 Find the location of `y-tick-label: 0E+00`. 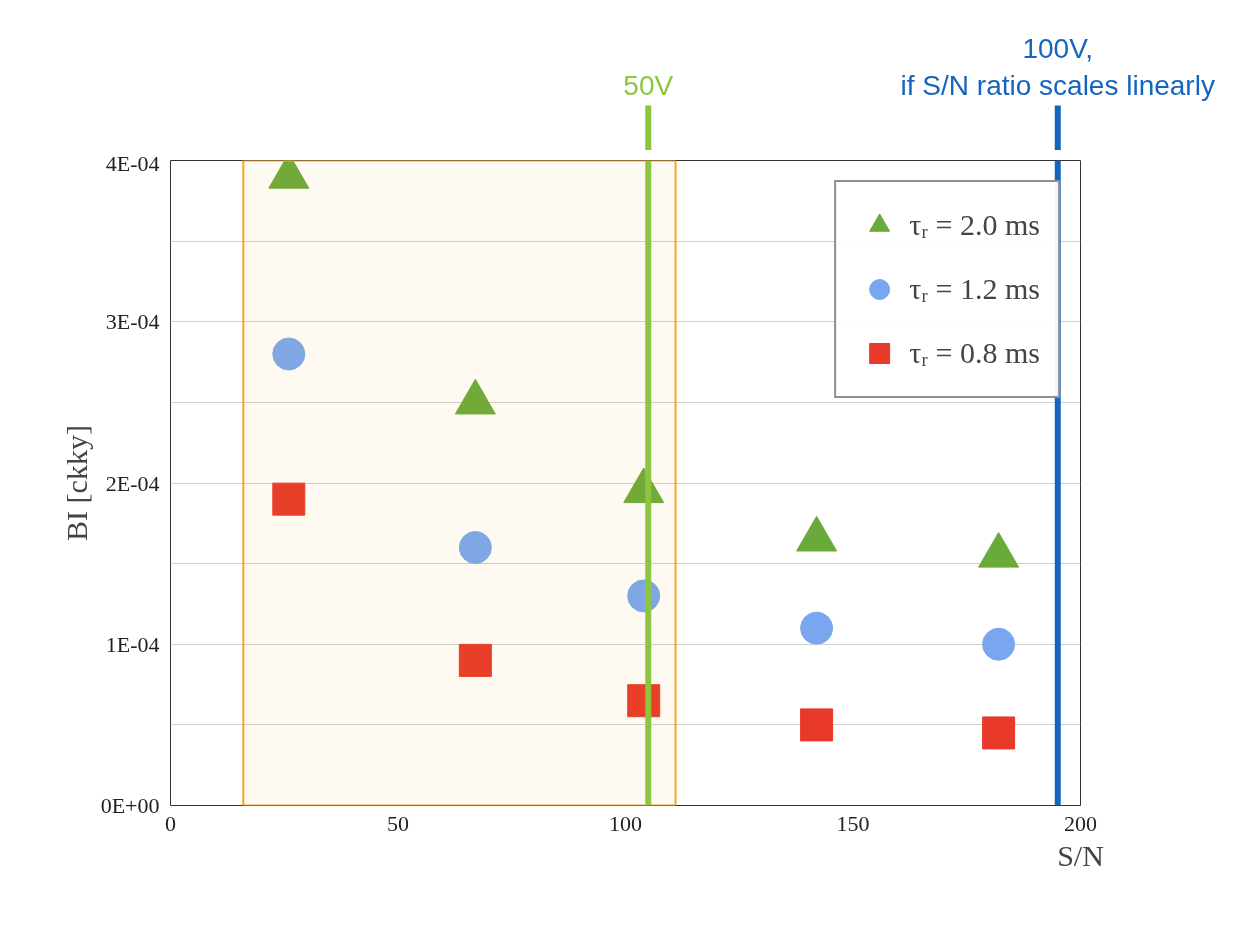

y-tick-label: 0E+00 is located at coordinates (130, 805).